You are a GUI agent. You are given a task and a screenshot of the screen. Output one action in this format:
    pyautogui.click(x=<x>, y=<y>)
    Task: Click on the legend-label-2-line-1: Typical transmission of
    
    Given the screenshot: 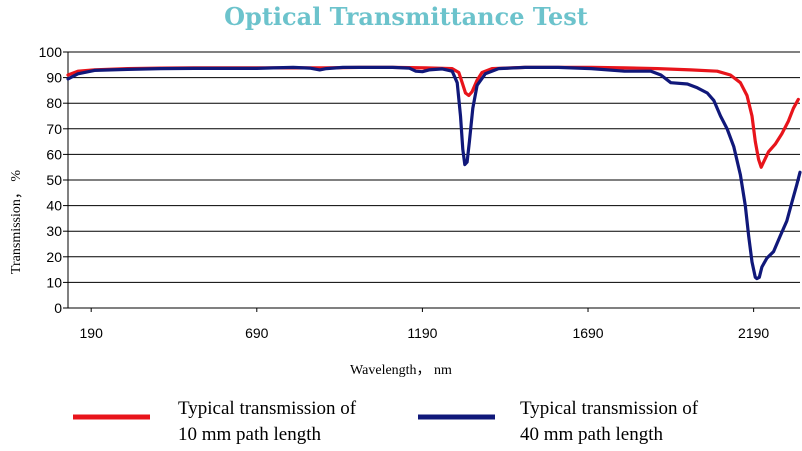 What is the action you would take?
    pyautogui.click(x=609, y=408)
    